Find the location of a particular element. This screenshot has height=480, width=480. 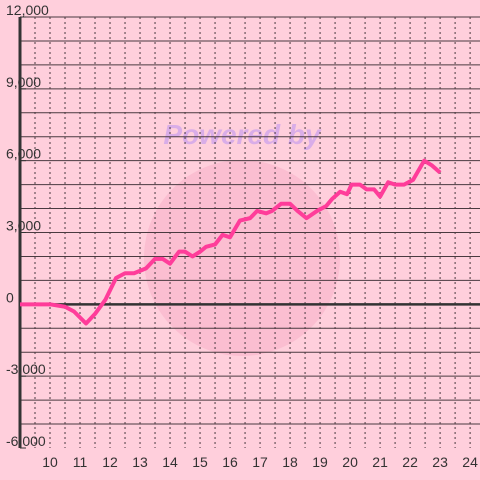

x-tick-label: 13 is located at coordinates (140, 462).